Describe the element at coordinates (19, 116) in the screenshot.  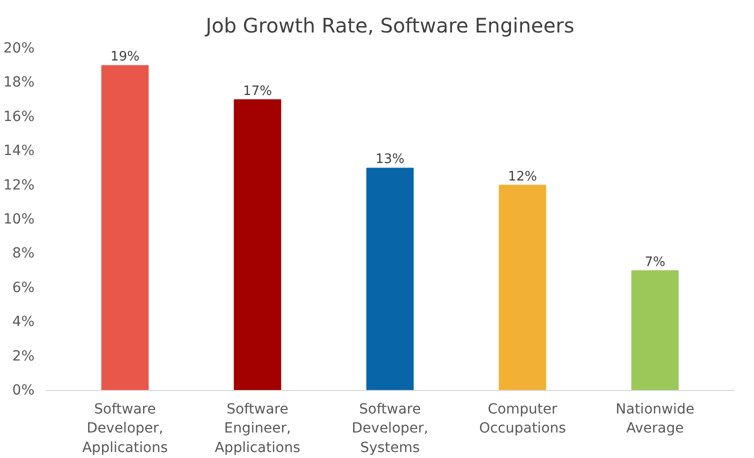
I see `y-tick-label: 16%` at that location.